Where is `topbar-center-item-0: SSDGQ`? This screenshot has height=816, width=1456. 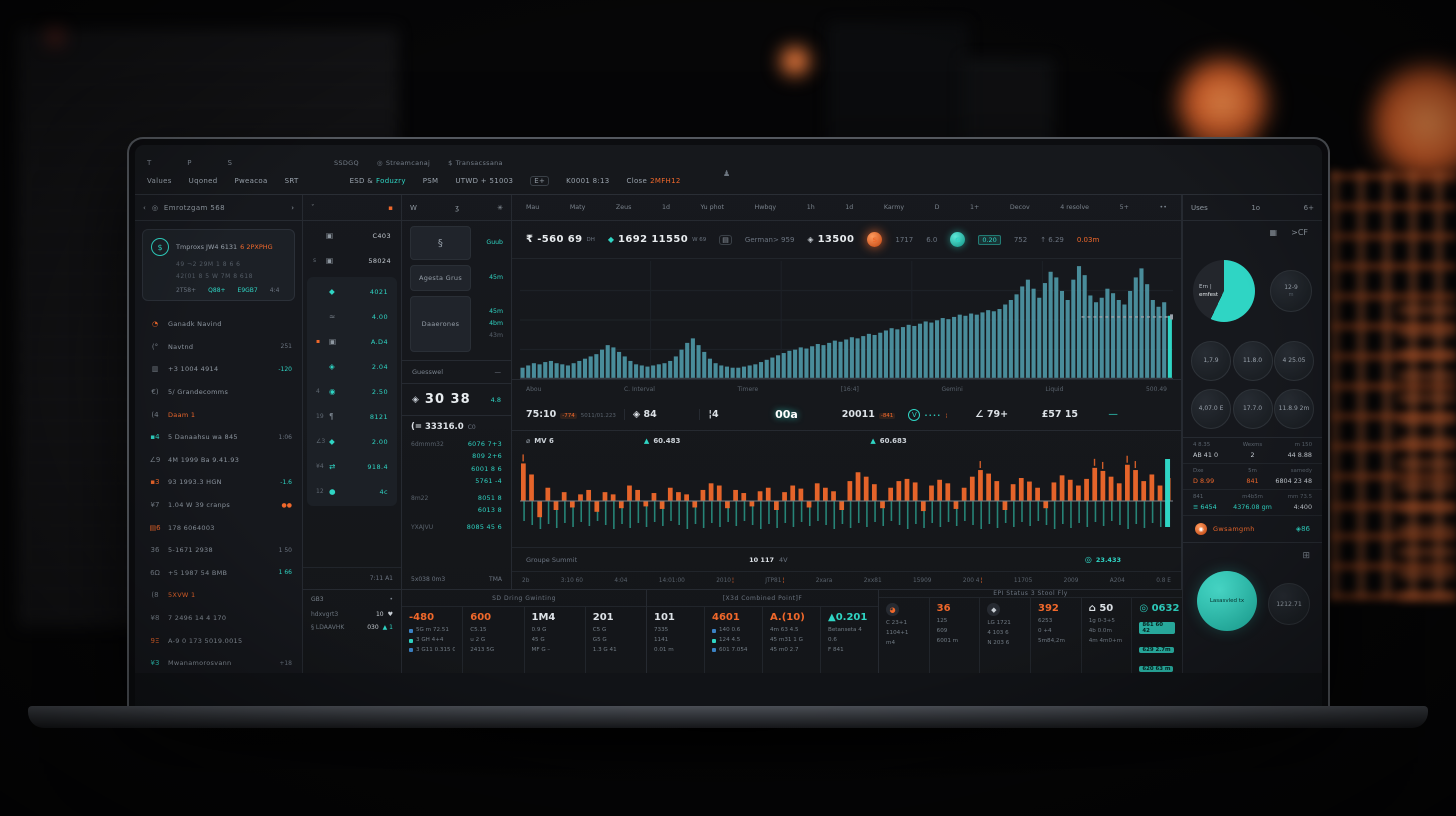 topbar-center-item-0: SSDGQ is located at coordinates (346, 163).